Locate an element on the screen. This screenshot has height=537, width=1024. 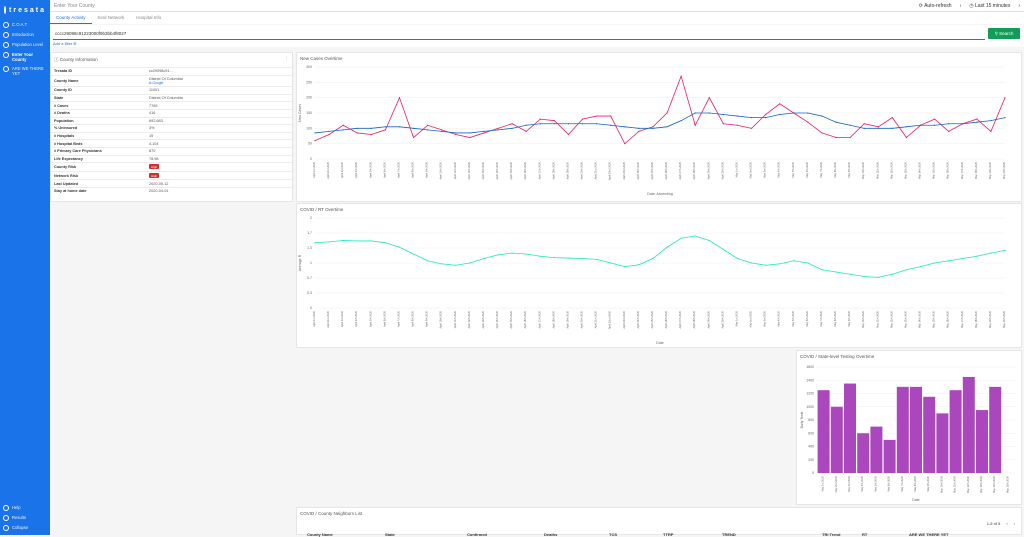
sidebar-item-help: Help is located at coordinates (25, 508).